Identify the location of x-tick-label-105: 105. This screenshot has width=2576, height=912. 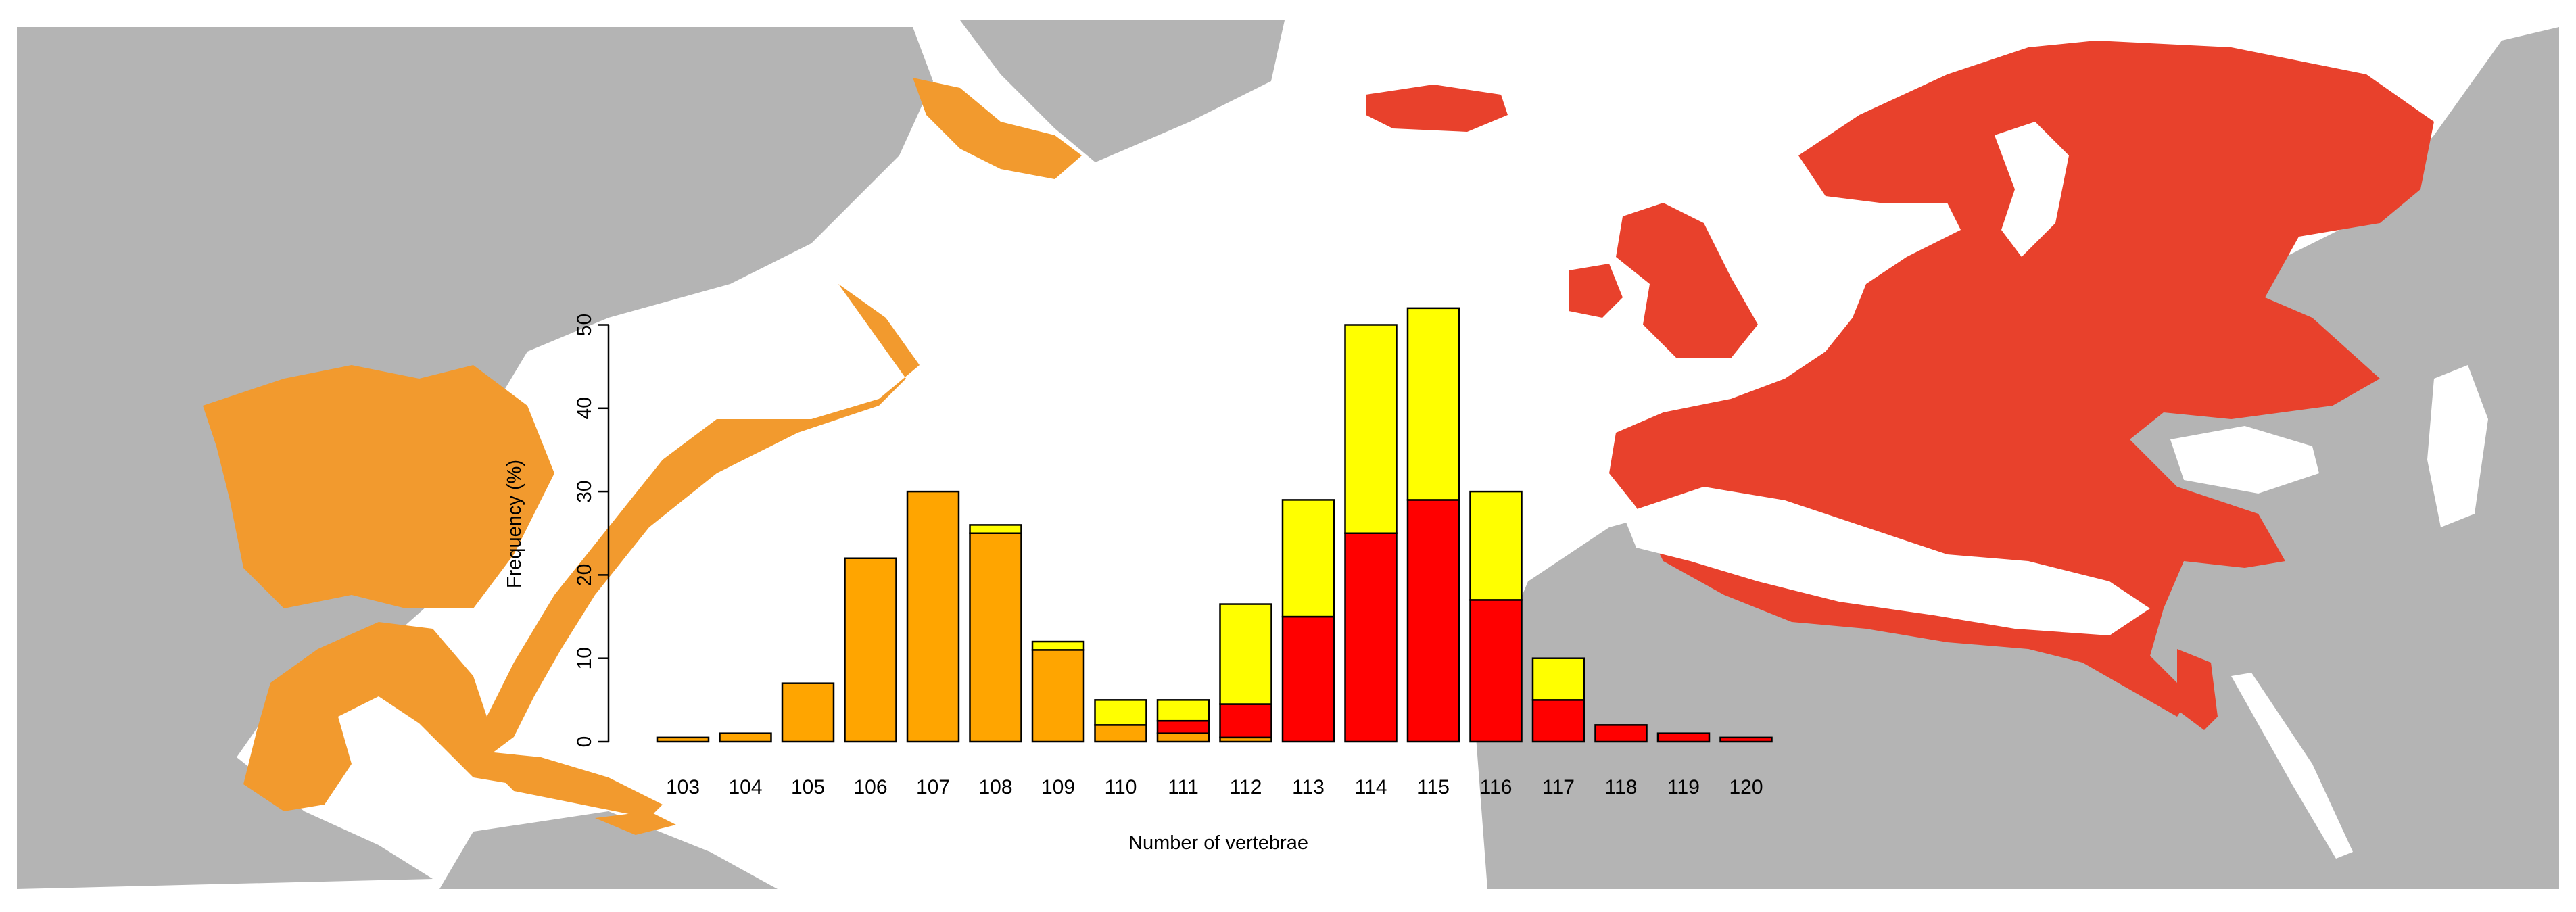
(808, 787).